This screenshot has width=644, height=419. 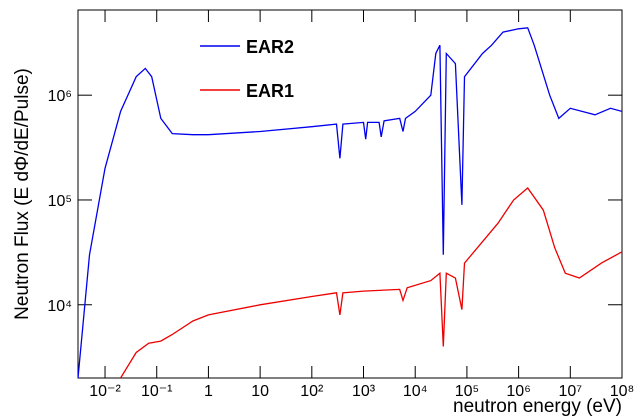 I want to click on y-tick-label: 10⁵, so click(x=60, y=201).